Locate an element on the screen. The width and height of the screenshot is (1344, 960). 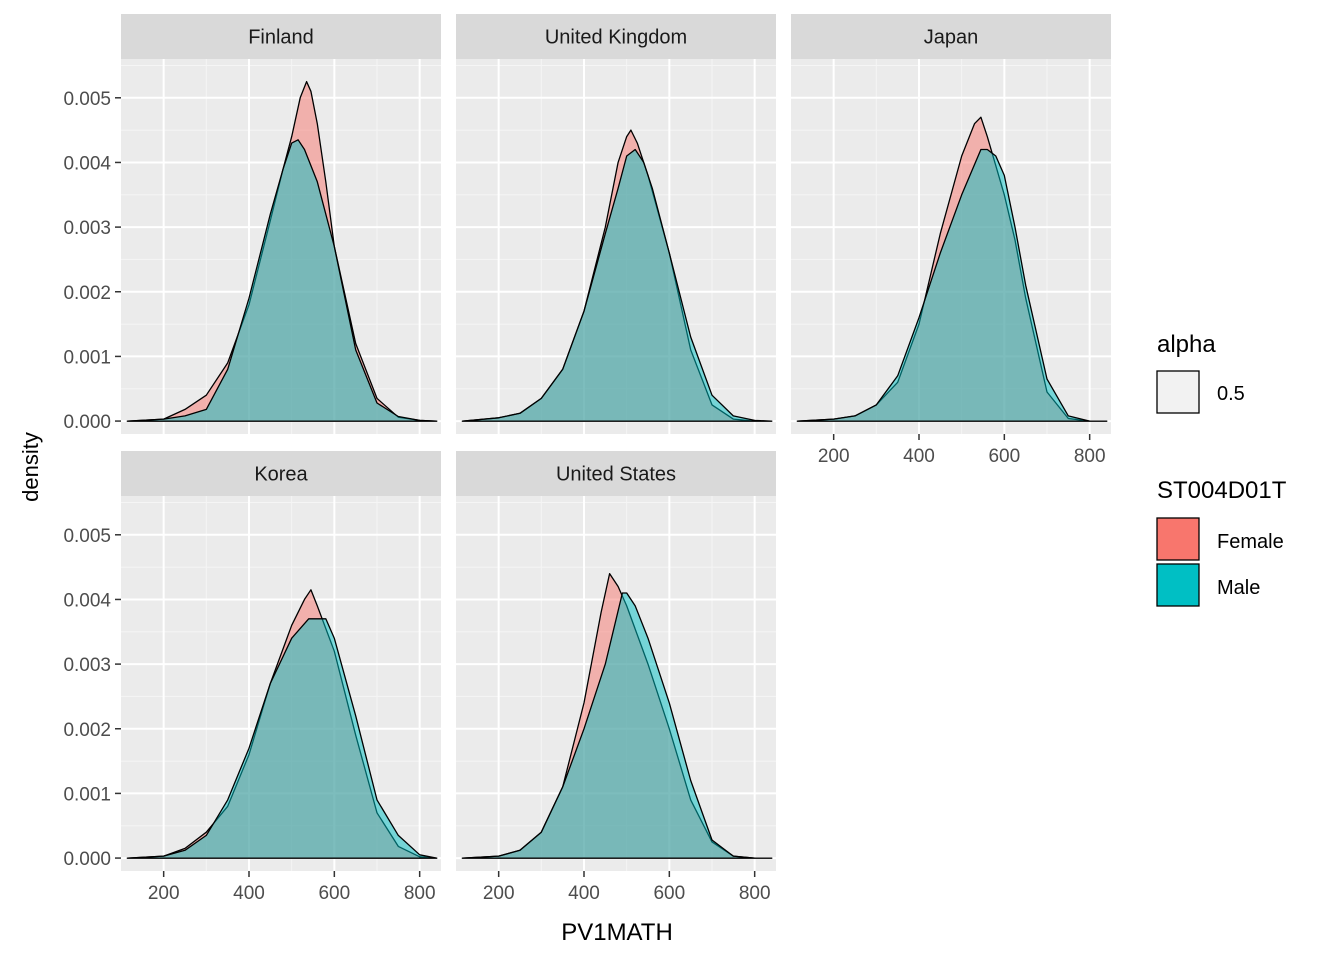
facet-strip-label: Finland is located at coordinates (281, 38).